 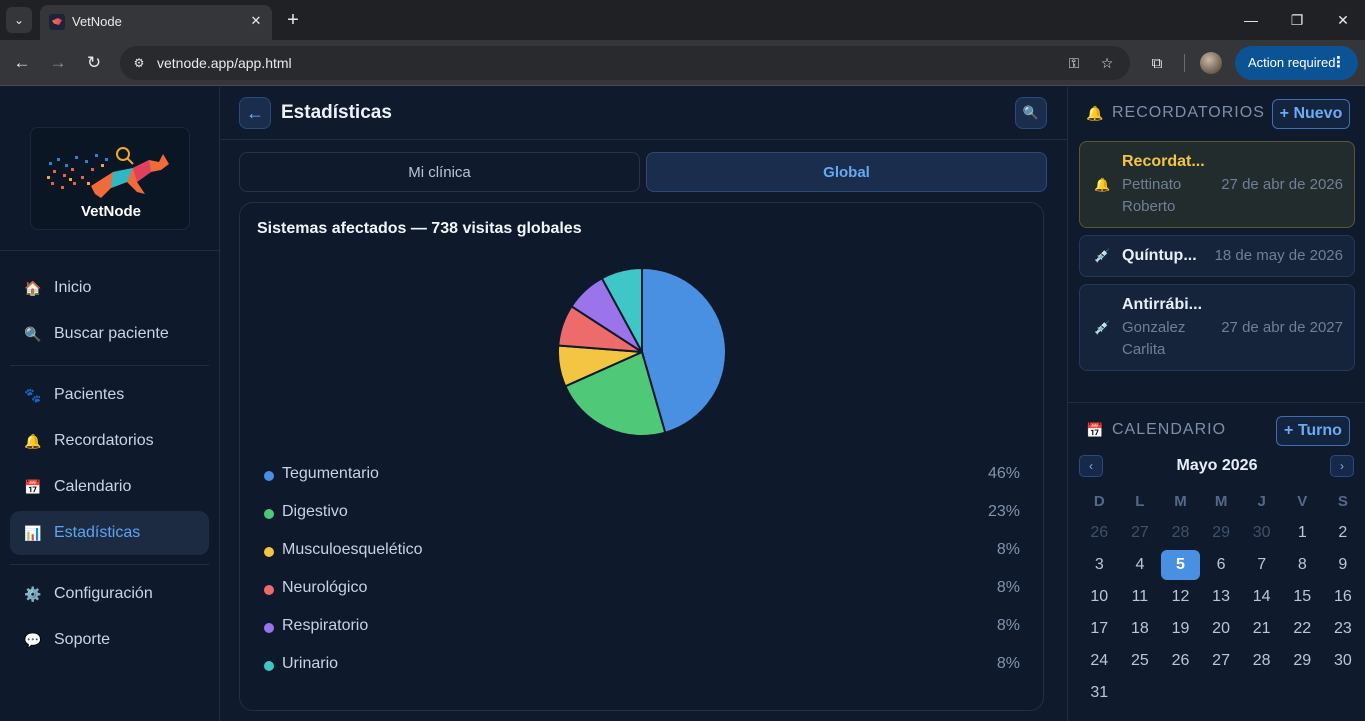 What do you see at coordinates (1008, 663) in the screenshot?
I see `legend-value: 8%` at bounding box center [1008, 663].